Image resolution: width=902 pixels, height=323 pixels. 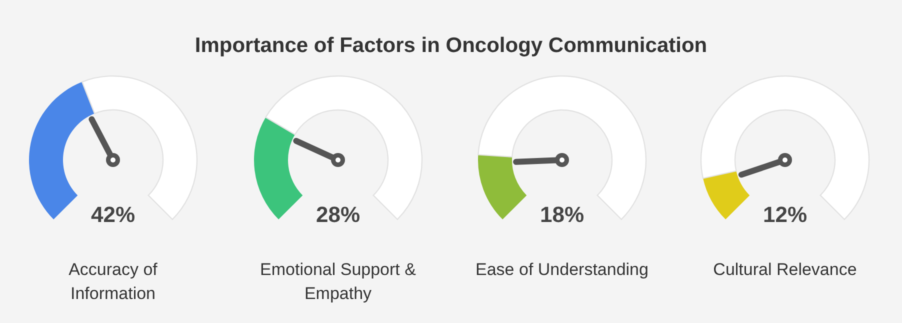 What do you see at coordinates (562, 269) in the screenshot?
I see `text: Ease of Understanding` at bounding box center [562, 269].